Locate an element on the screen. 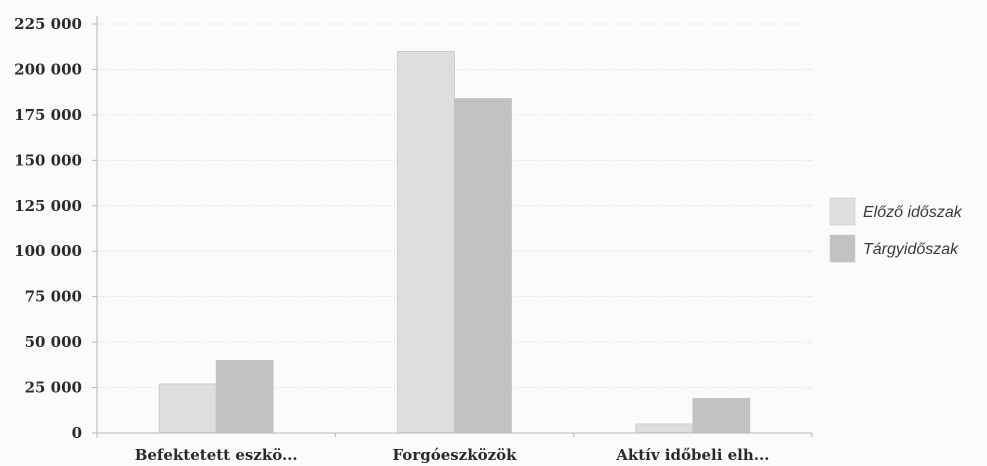 Image resolution: width=987 pixels, height=466 pixels. y-tick-label: 75 000 is located at coordinates (53, 297).